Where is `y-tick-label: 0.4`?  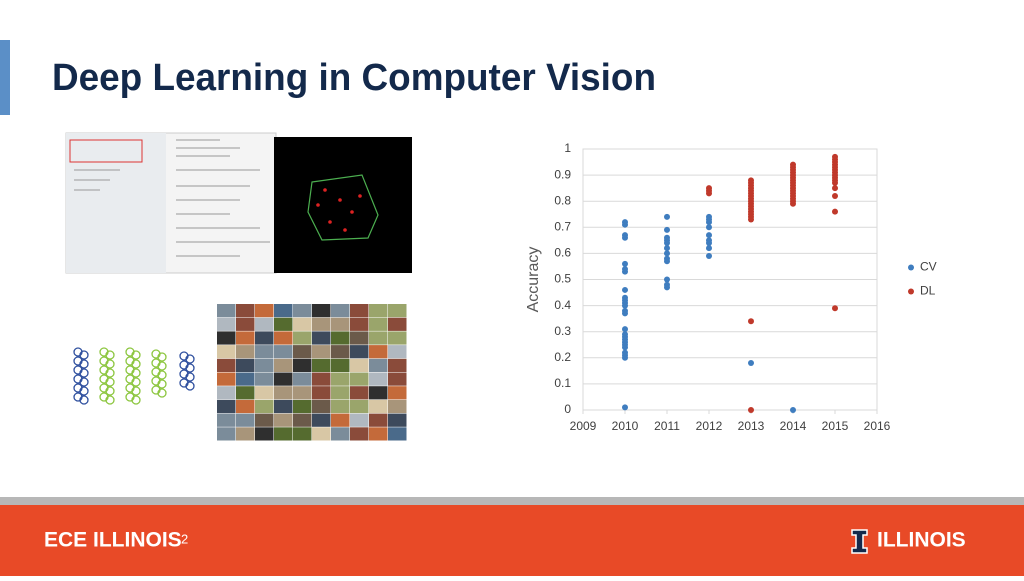 y-tick-label: 0.4 is located at coordinates (562, 305).